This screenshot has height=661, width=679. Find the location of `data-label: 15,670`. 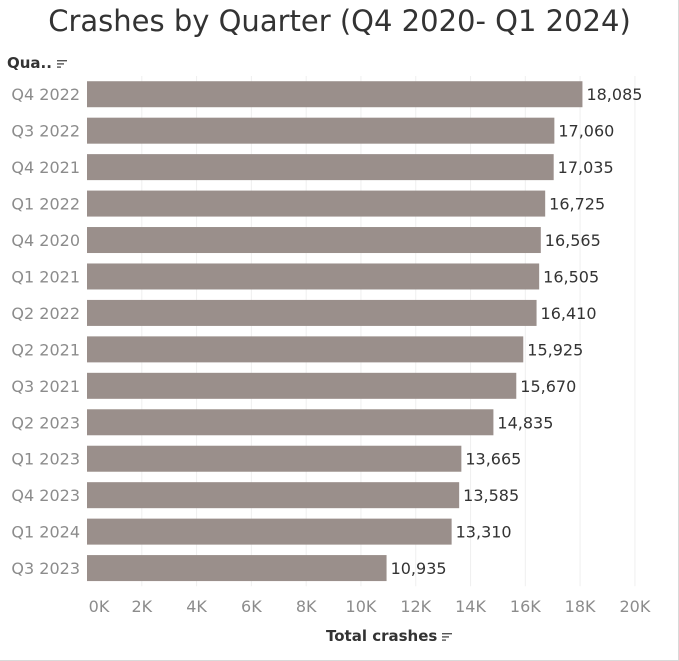

data-label: 15,670 is located at coordinates (548, 386).